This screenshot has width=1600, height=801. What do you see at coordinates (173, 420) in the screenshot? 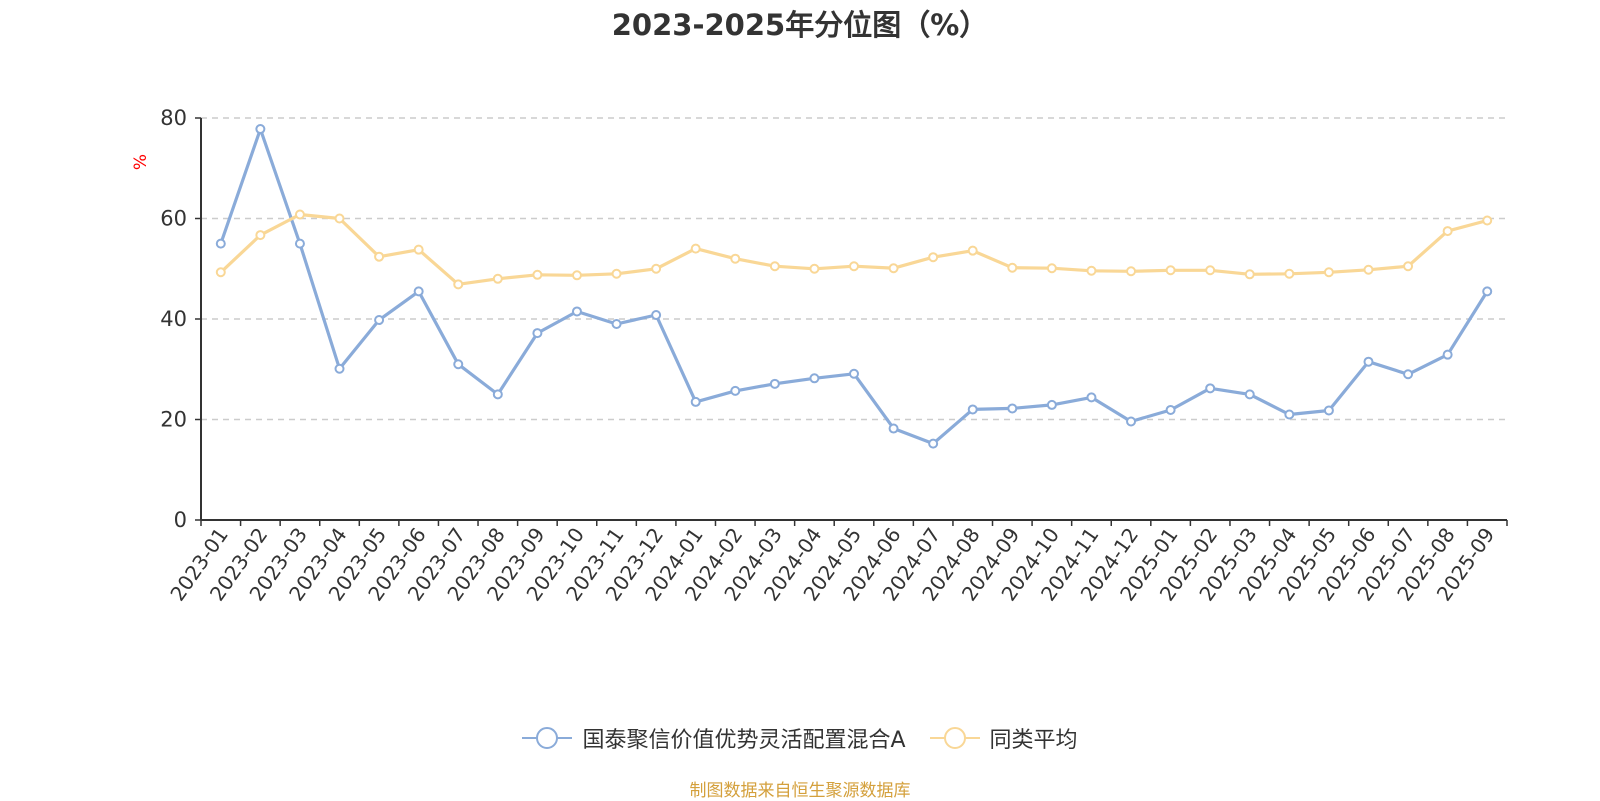
I see `y-tick-label-20: 20` at bounding box center [173, 420].